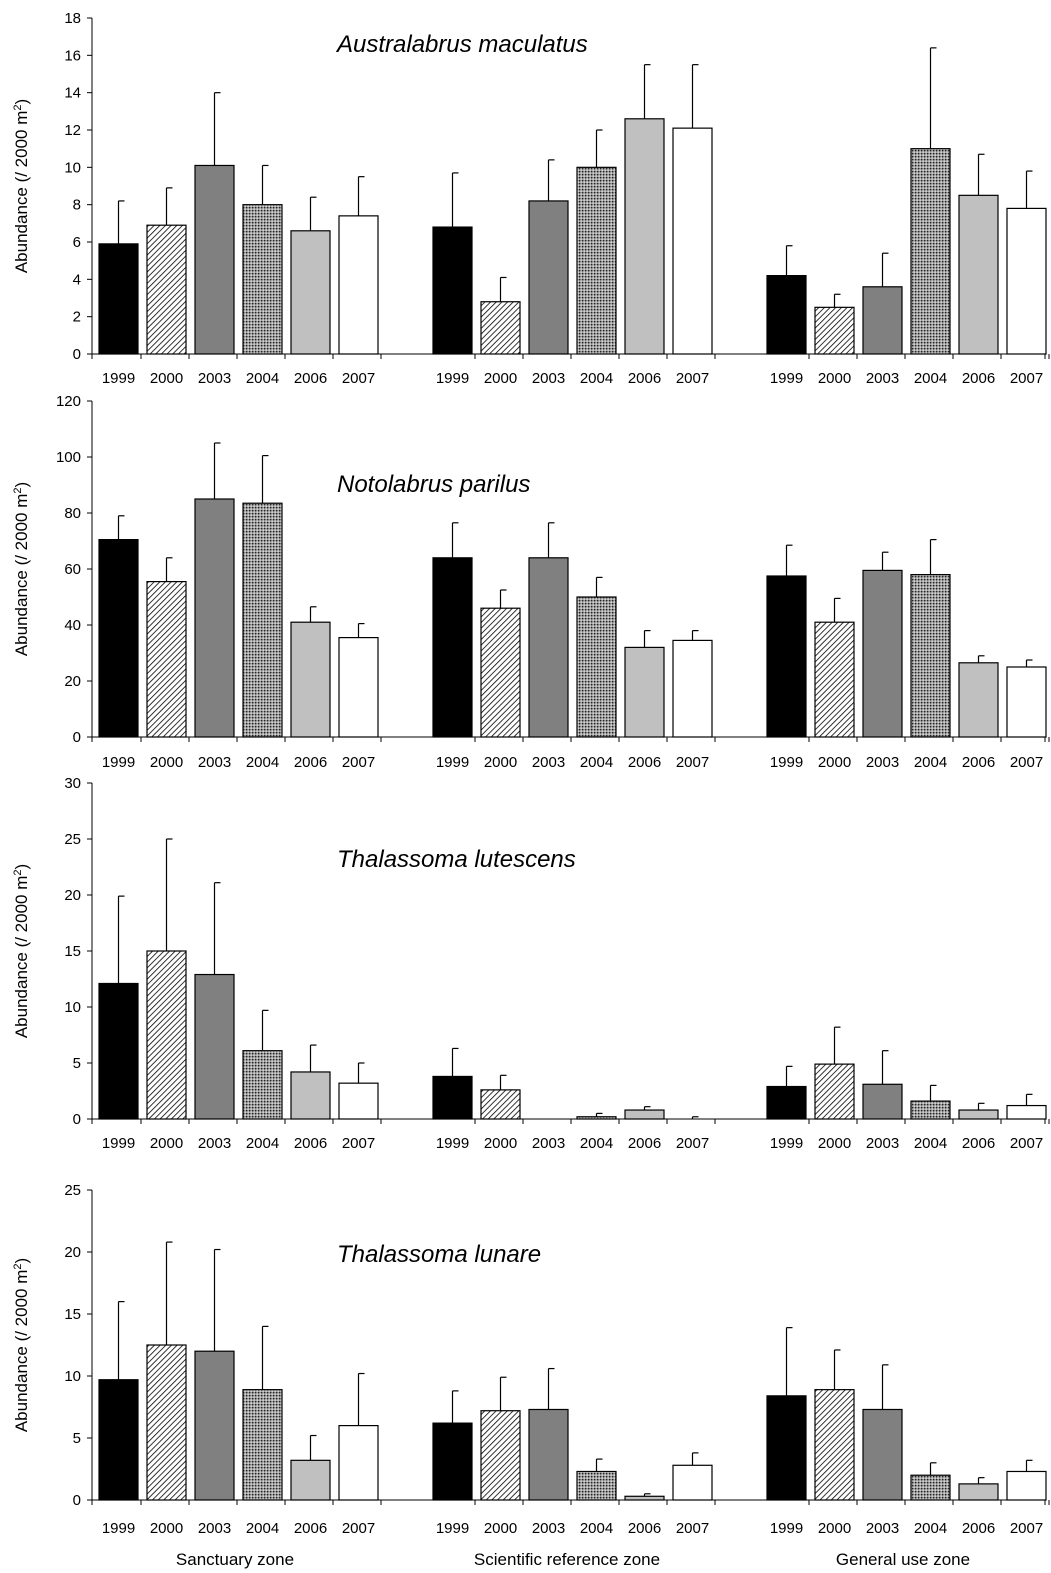 The height and width of the screenshot is (1573, 1051). What do you see at coordinates (456, 859) in the screenshot?
I see `species-title: Thalassoma lutescens` at bounding box center [456, 859].